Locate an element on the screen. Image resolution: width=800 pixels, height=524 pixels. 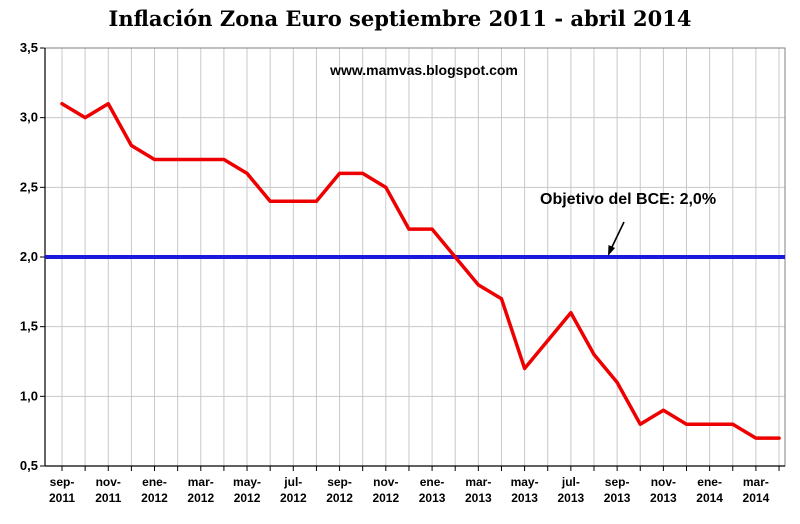
y-tick-label: 1,5 is located at coordinates (29, 326).